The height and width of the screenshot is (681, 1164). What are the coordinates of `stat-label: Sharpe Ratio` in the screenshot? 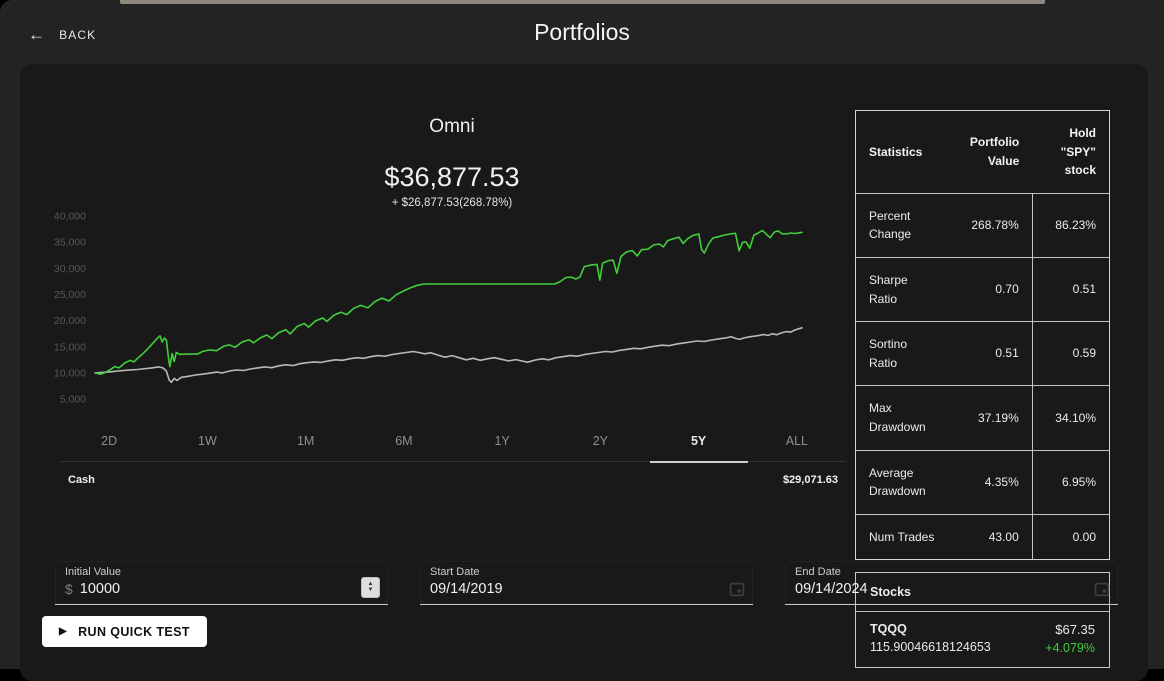 It's located at (903, 289).